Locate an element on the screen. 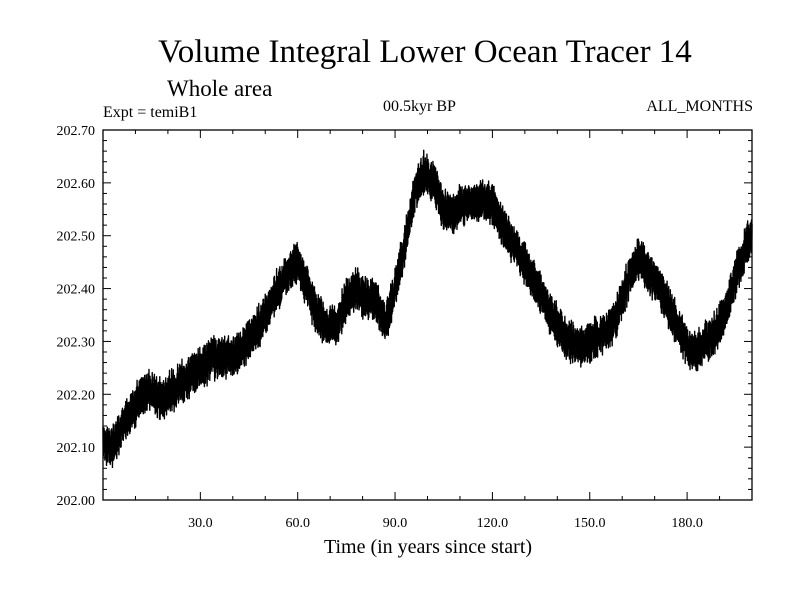 This screenshot has height=600, width=800. x-tick-label: 120.0 is located at coordinates (493, 523).